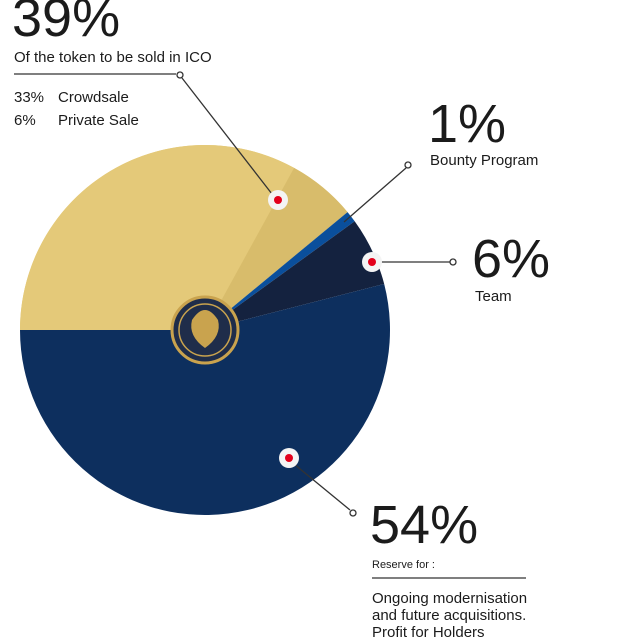  I want to click on reserve-note: Ongoing modernisation, so click(449, 598).